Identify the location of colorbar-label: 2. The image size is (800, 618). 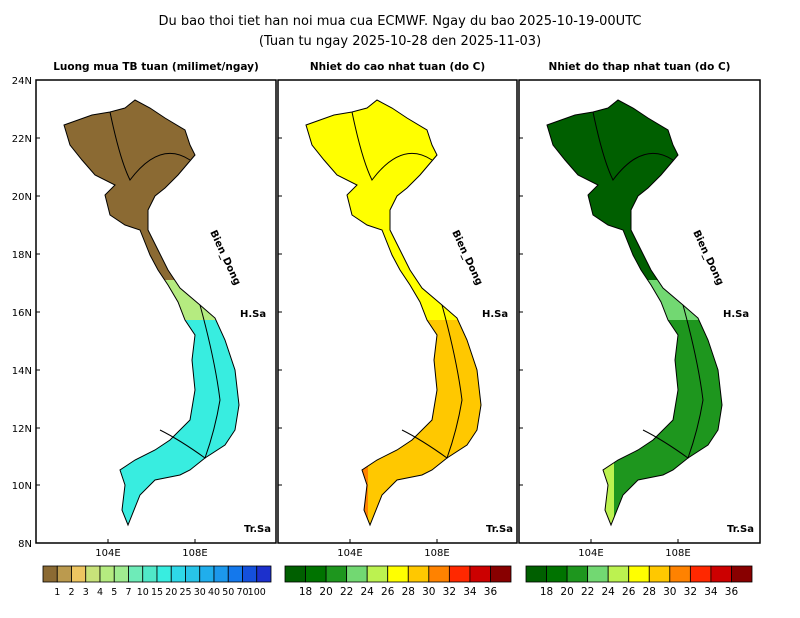
(71, 592).